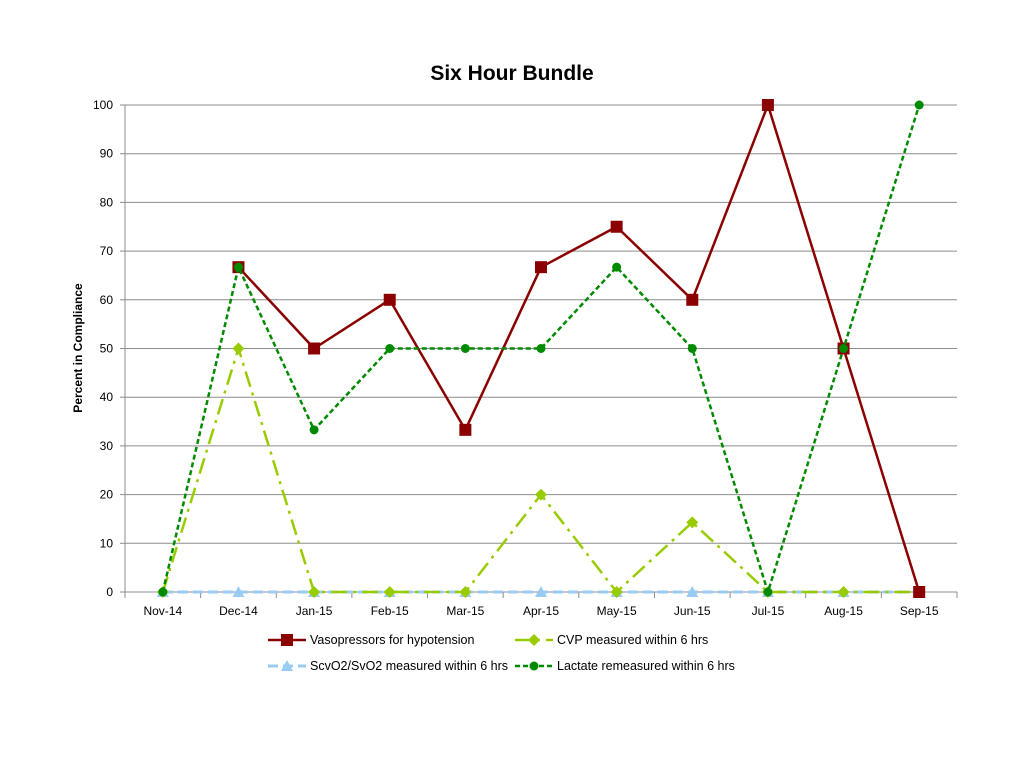 The image size is (1024, 768). Describe the element at coordinates (107, 300) in the screenshot. I see `y-tick-label: 60` at that location.